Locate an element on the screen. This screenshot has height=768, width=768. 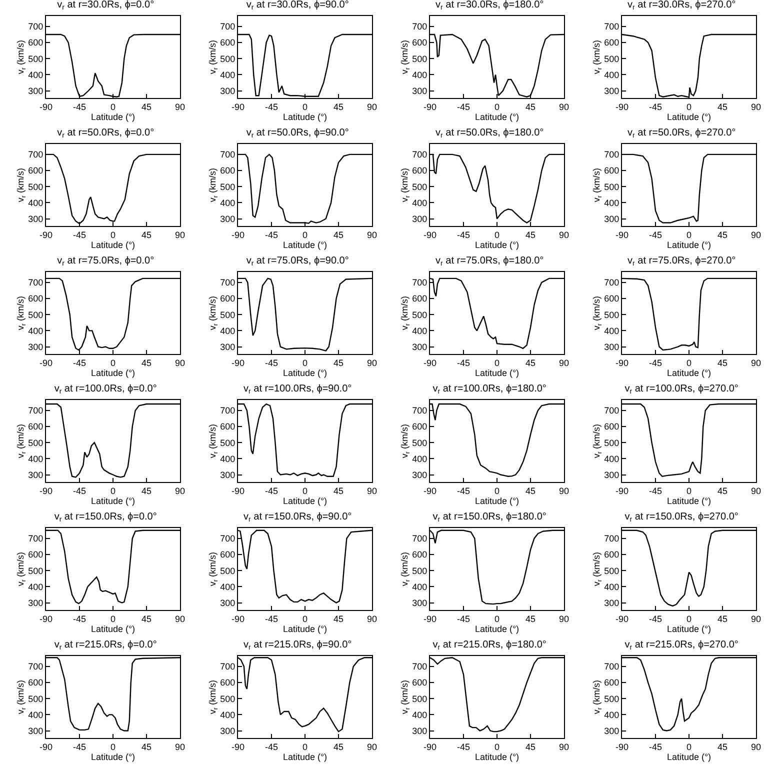
chart-title: v$_{r}$ at r=215.0Rs, ϕ=270.0° is located at coordinates (681, 646).